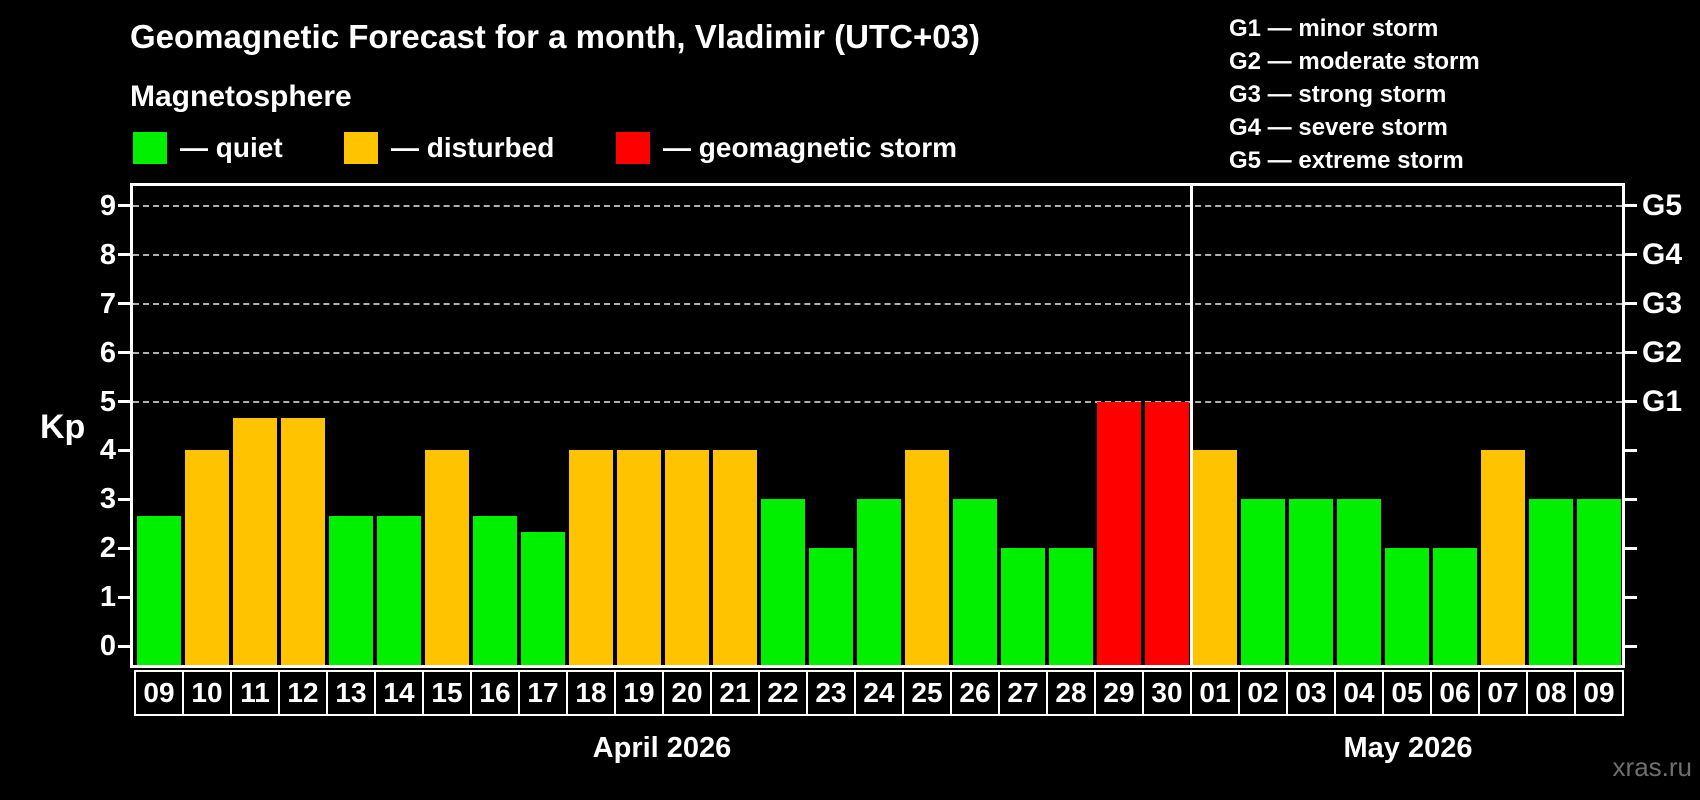  What do you see at coordinates (351, 693) in the screenshot?
I see `day-label-april-13: 13` at bounding box center [351, 693].